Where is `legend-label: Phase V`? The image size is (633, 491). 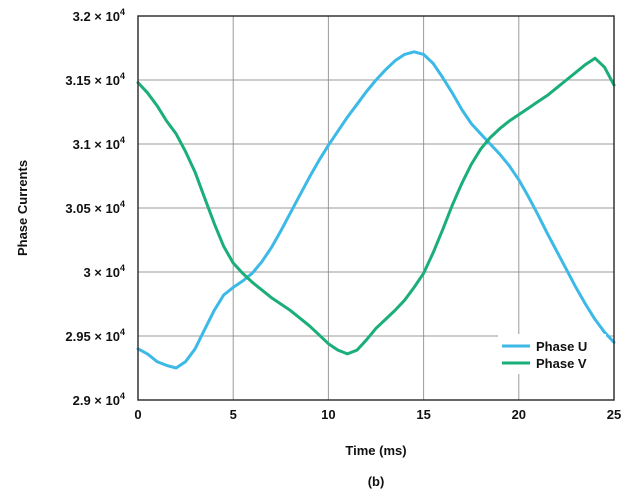 legend-label: Phase V is located at coordinates (561, 363).